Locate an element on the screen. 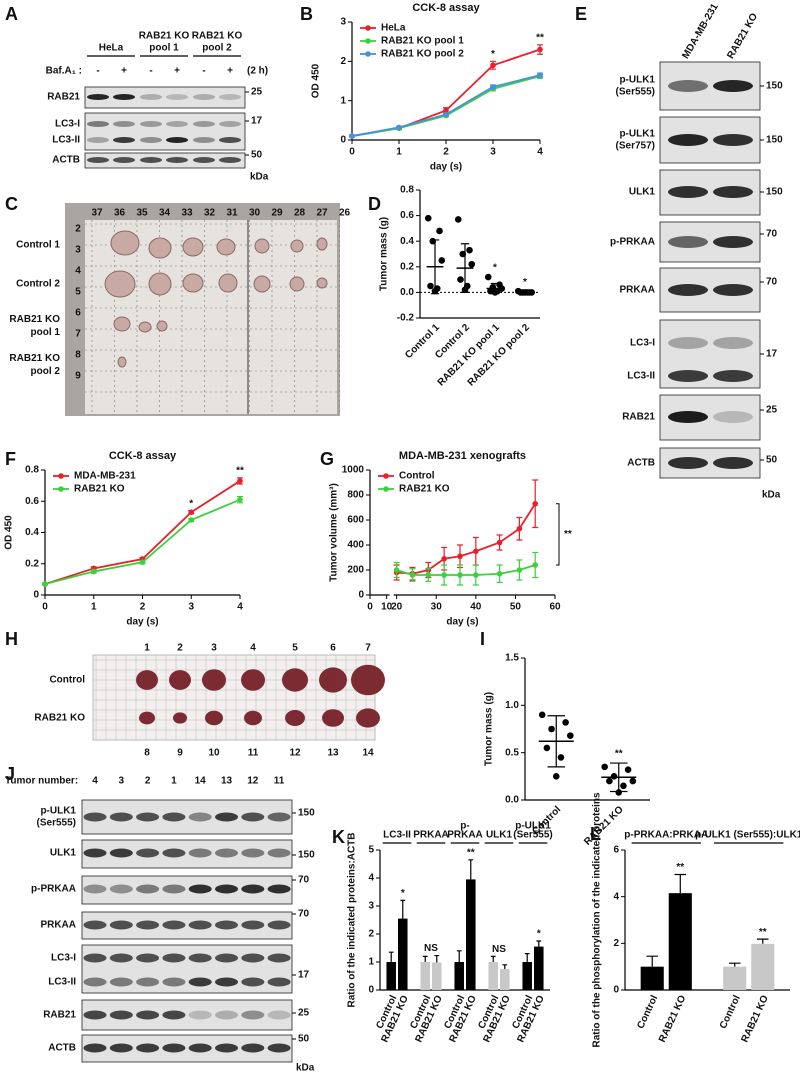 The image size is (800, 1082). x-tick-label: 1 is located at coordinates (399, 152).